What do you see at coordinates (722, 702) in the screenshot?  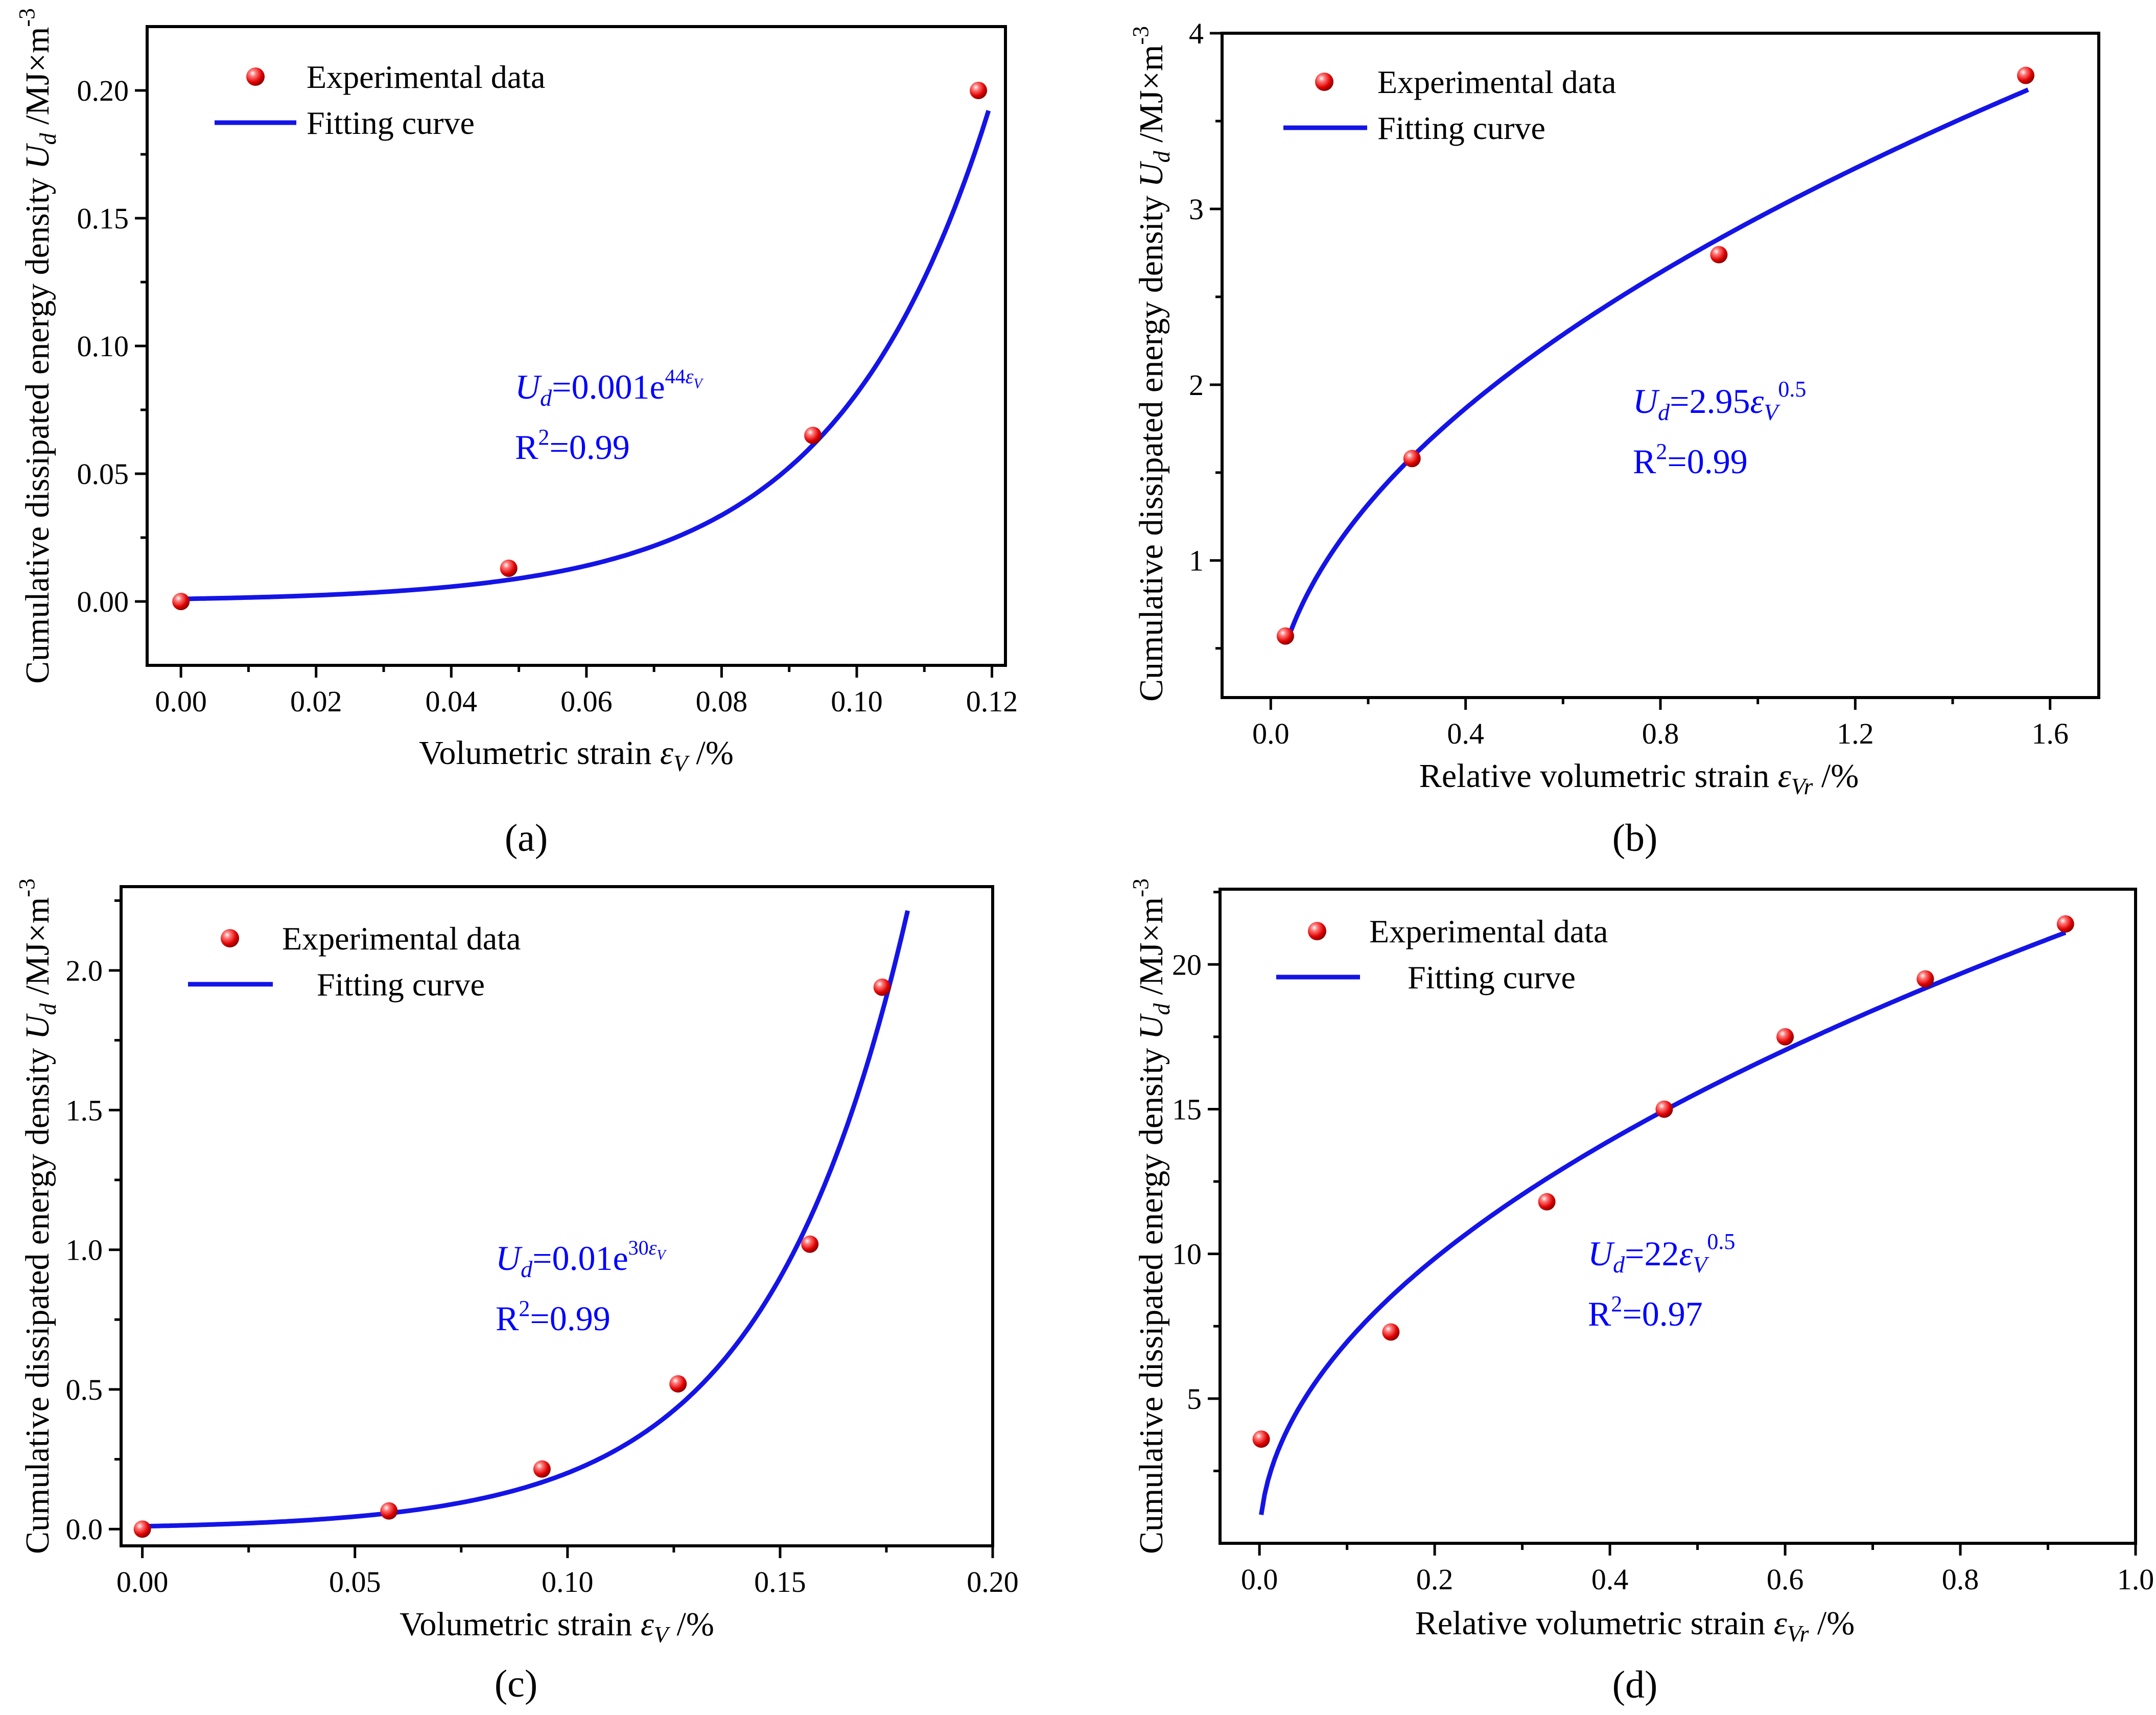 I see `x-tick-label: 0.08` at bounding box center [722, 702].